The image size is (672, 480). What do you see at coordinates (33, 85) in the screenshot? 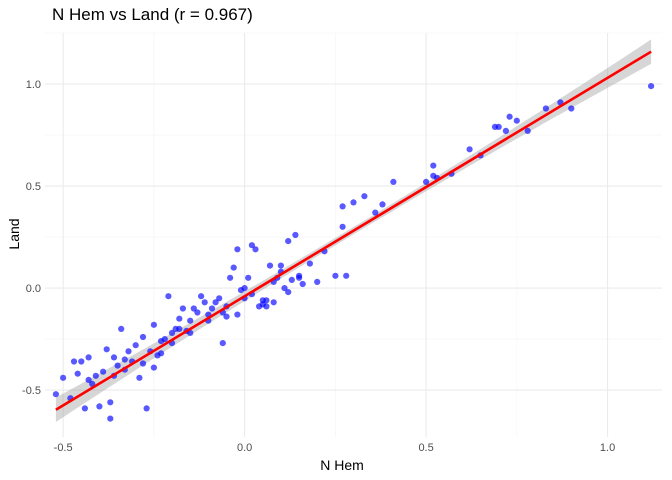
I see `y-tick-label: 1.0` at bounding box center [33, 85].